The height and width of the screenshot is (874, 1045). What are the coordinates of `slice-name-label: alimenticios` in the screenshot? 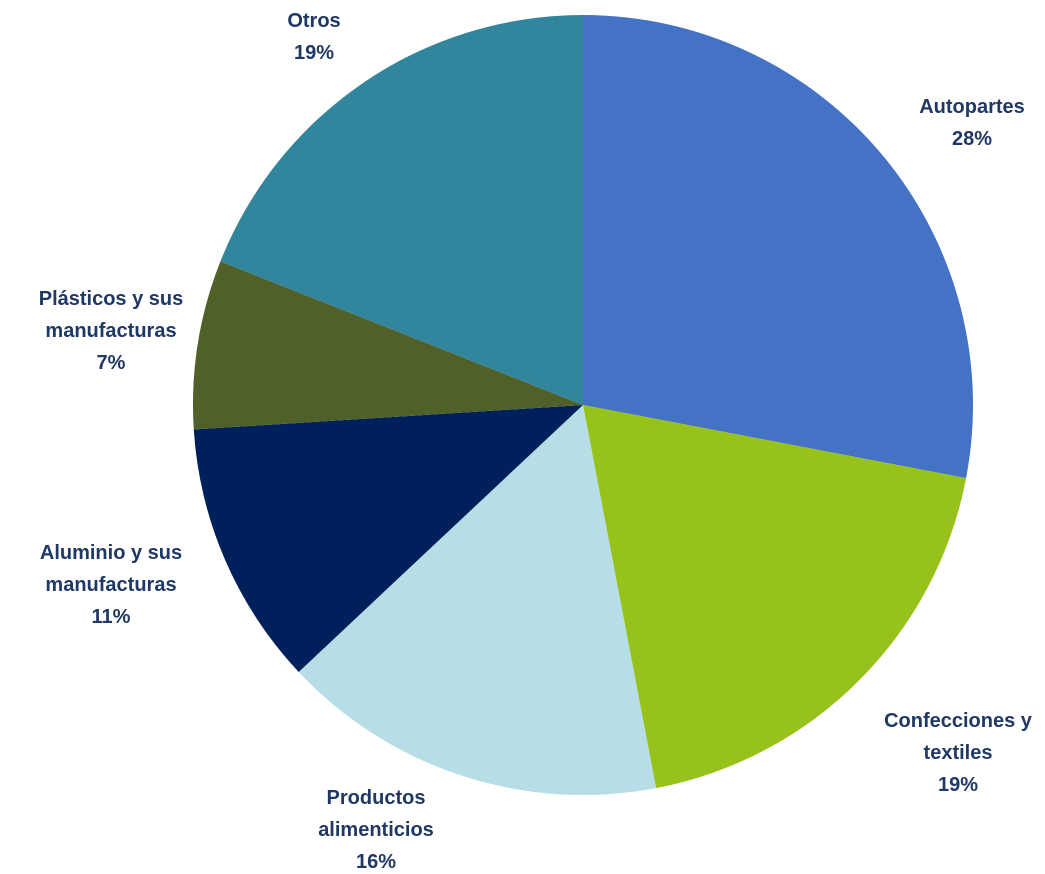 It's located at (376, 830).